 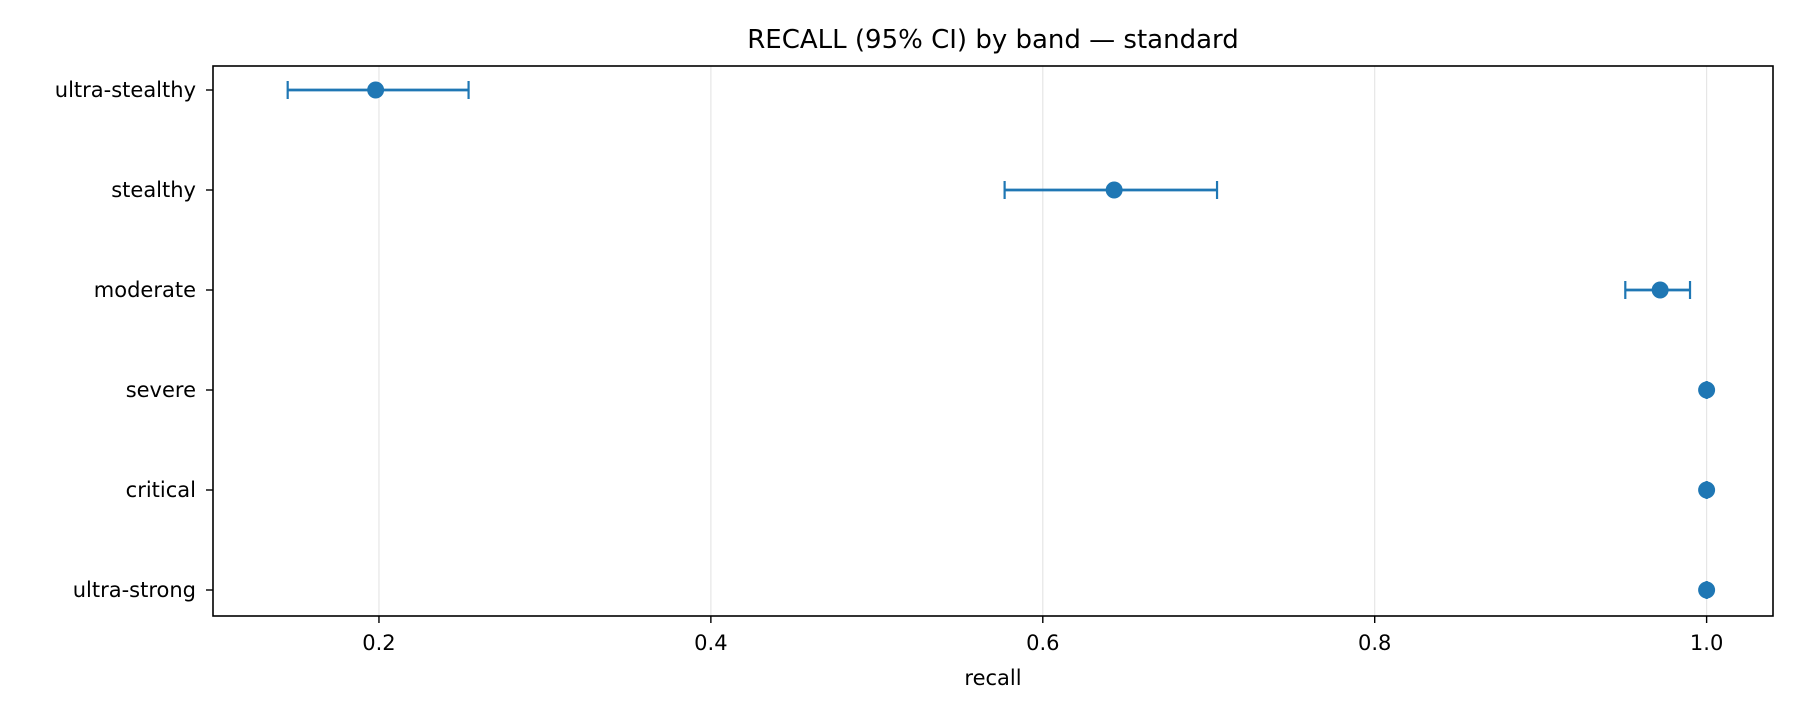 I want to click on x-axis-ticks: 0.2 0.4 0.6 0.8 1.0, so click(x=1042, y=635).